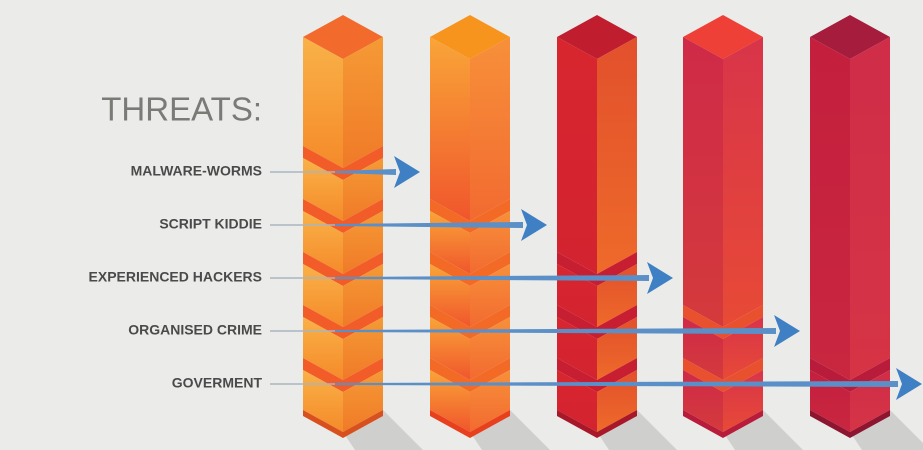 The height and width of the screenshot is (450, 923). I want to click on threat-label: MALWARE-WORMS, so click(196, 171).